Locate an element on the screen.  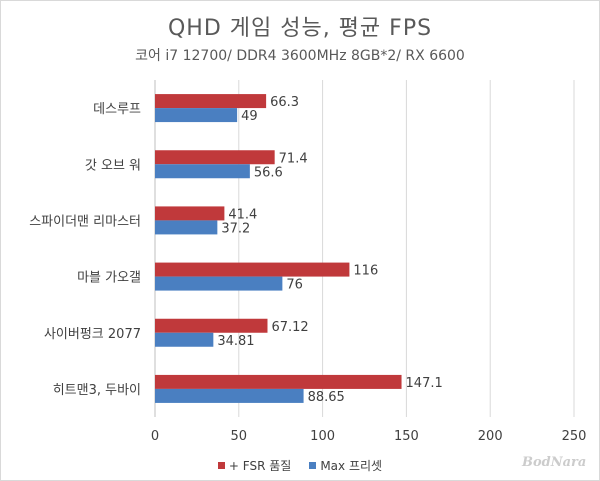
category-label: 갓 오브 워 is located at coordinates (113, 165).